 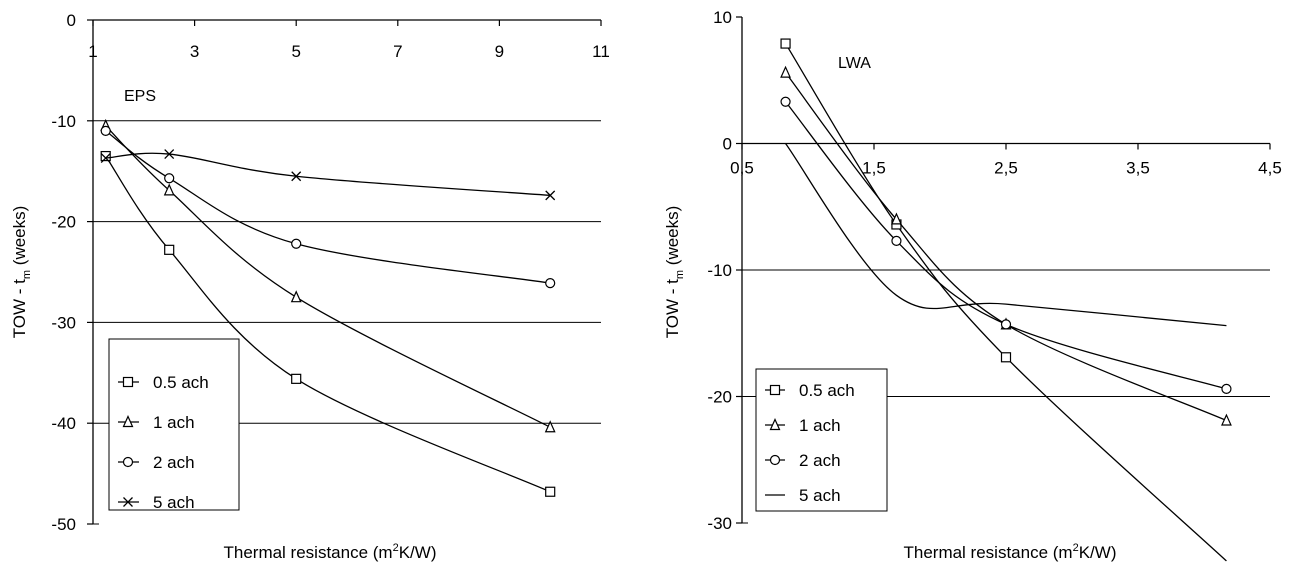 What do you see at coordinates (63, 423) in the screenshot?
I see `y-tick-label: -40` at bounding box center [63, 423].